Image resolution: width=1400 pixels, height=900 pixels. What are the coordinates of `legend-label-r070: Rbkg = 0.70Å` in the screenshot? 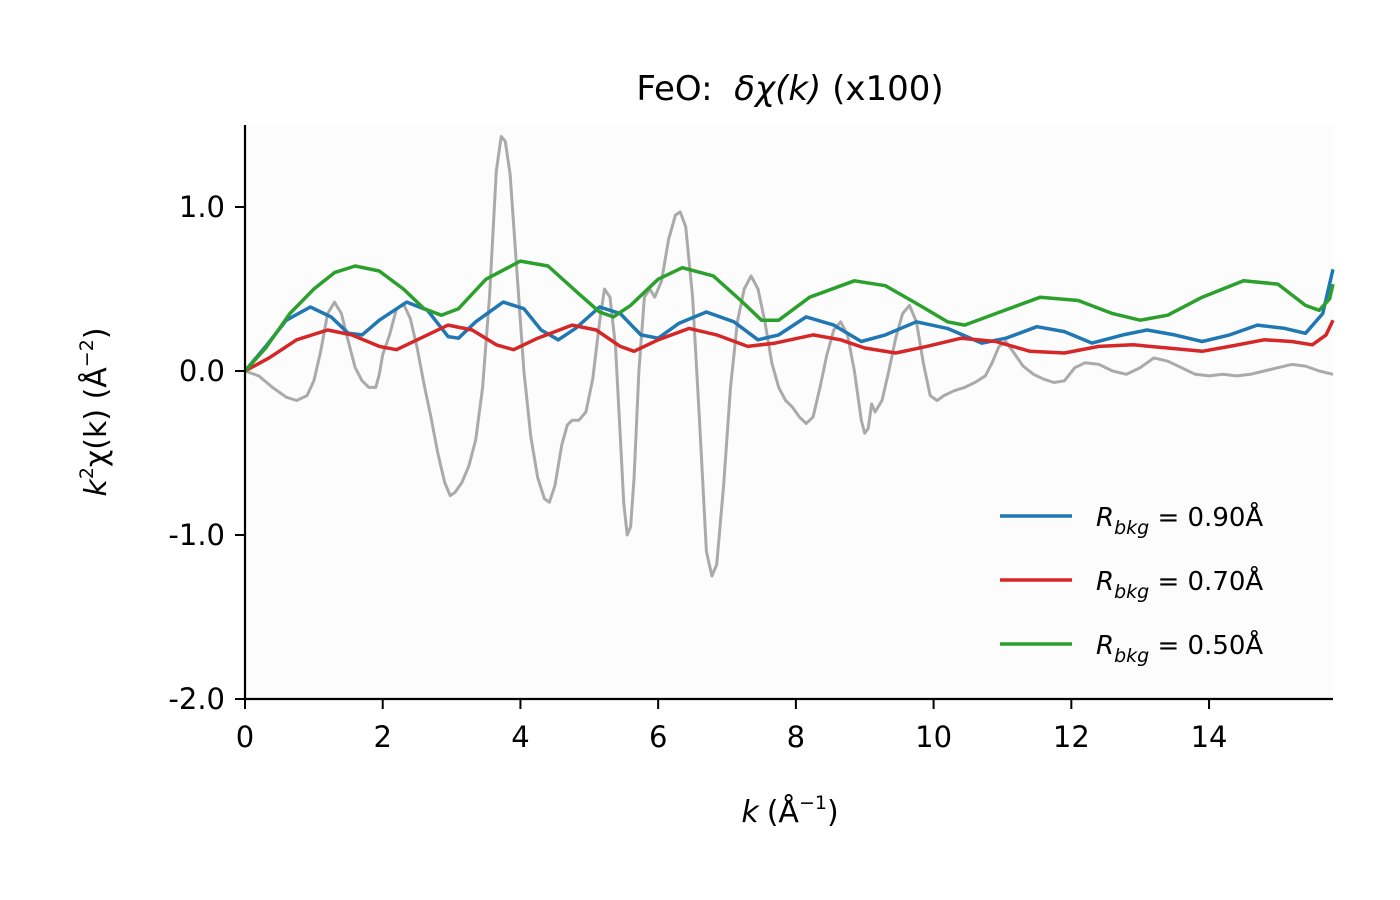 It's located at (1179, 584).